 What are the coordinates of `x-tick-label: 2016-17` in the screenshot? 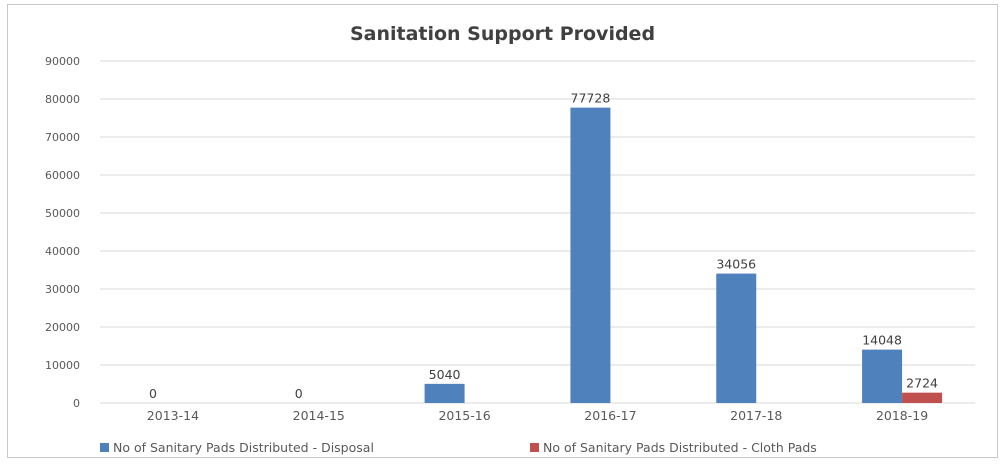 It's located at (610, 415).